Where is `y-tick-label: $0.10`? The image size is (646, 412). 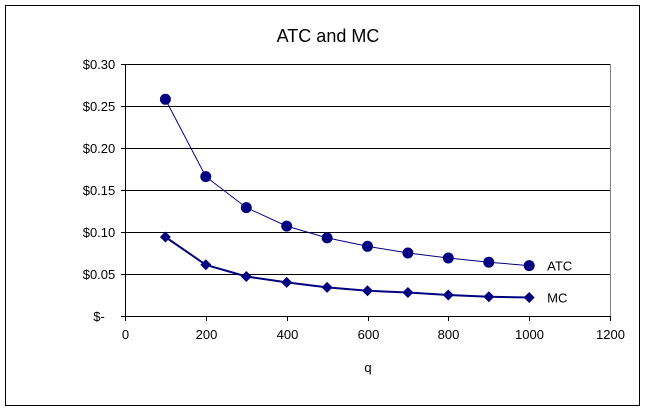
y-tick-label: $0.10 is located at coordinates (99, 232).